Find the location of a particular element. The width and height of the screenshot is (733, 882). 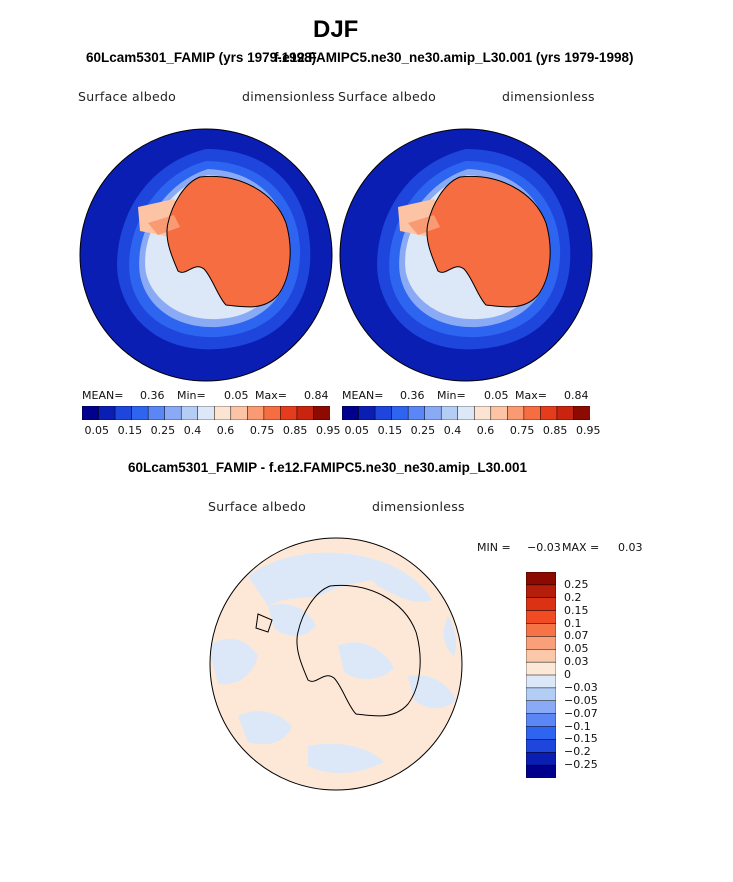

left-panel-title: 60Lcam5301_FAMIP (yrs 1979-1998) is located at coordinates (201, 57).